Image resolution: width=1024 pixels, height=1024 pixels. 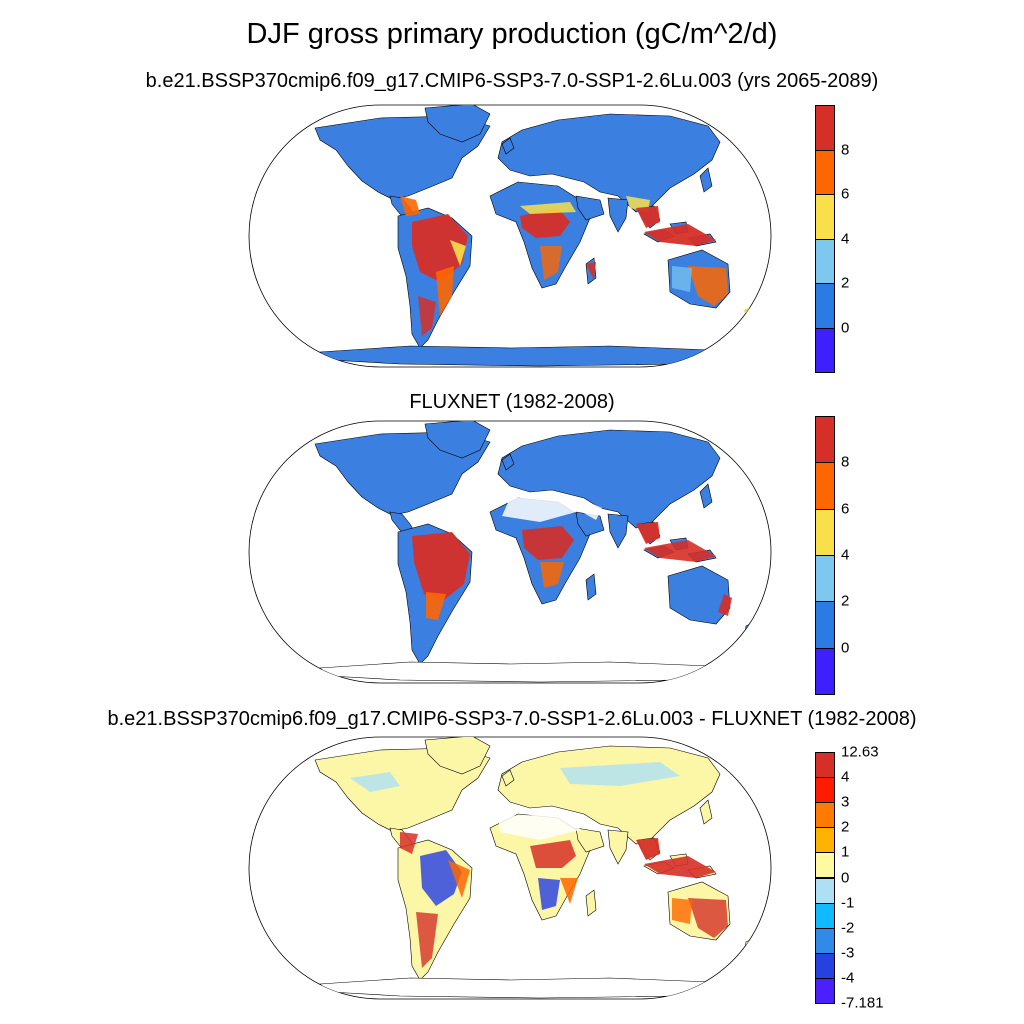 What do you see at coordinates (855, 878) in the screenshot?
I see `colorbar-difference: 12.63 4 3 2 1 0 -1 -2 -3 -4 -7.181` at bounding box center [855, 878].